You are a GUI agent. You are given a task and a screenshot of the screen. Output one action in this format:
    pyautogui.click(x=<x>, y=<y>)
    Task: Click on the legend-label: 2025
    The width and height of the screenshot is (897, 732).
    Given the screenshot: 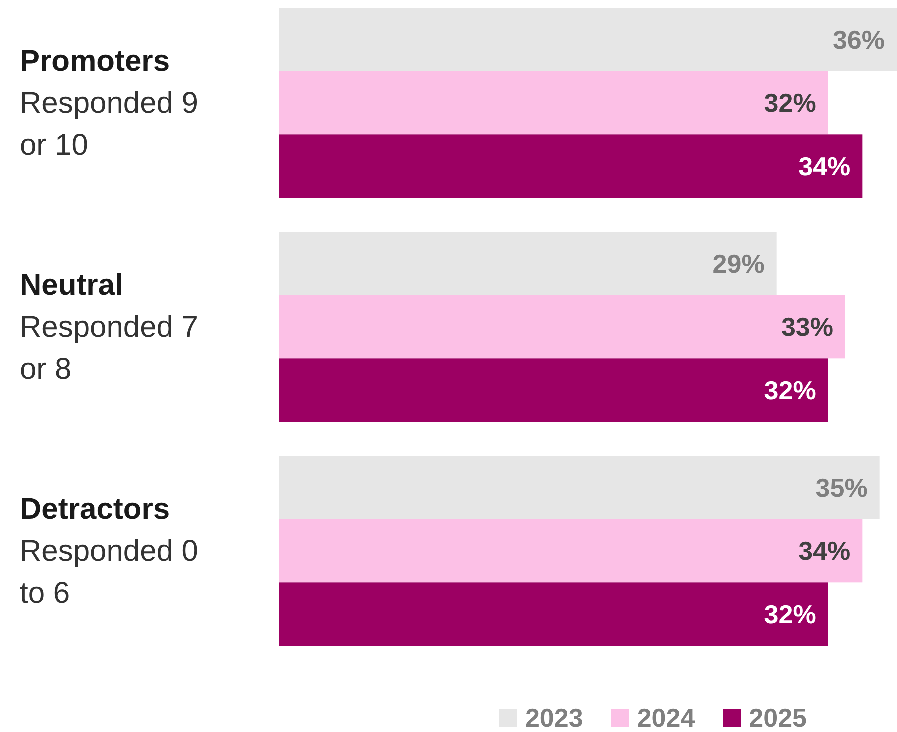 What is the action you would take?
    pyautogui.click(x=778, y=717)
    